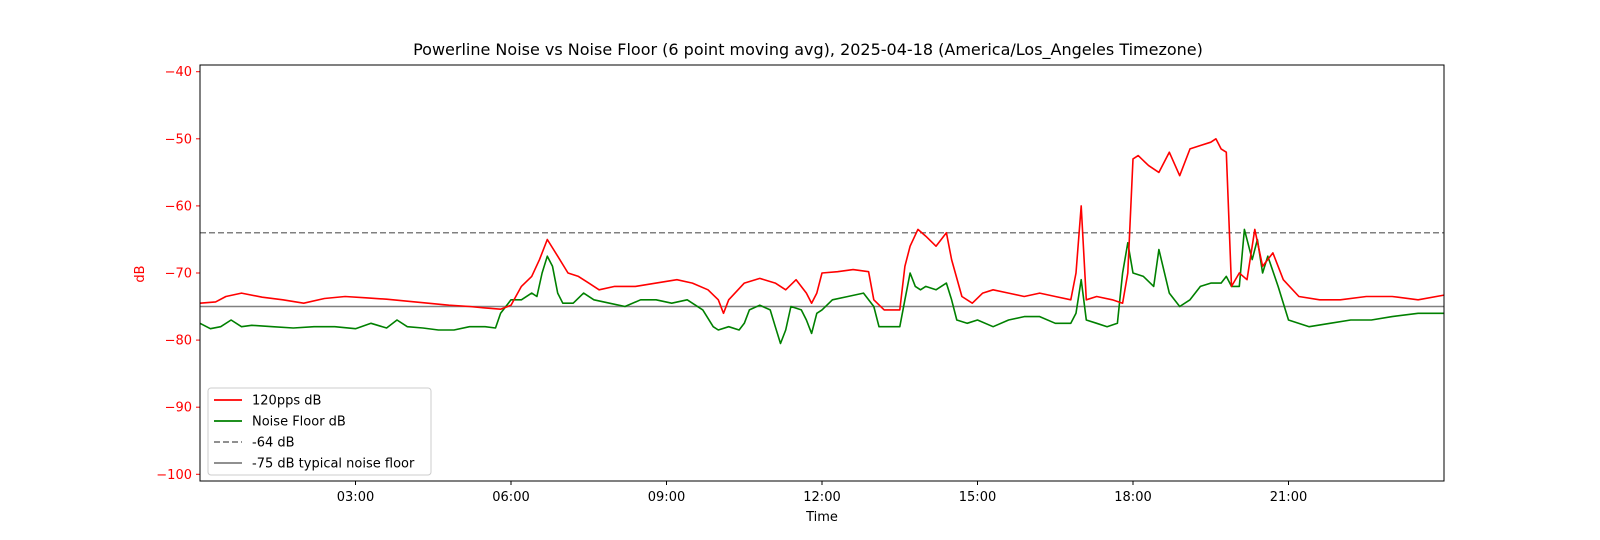 The width and height of the screenshot is (1600, 540). What do you see at coordinates (178, 408) in the screenshot?
I see `y-tick-label: −90` at bounding box center [178, 408].